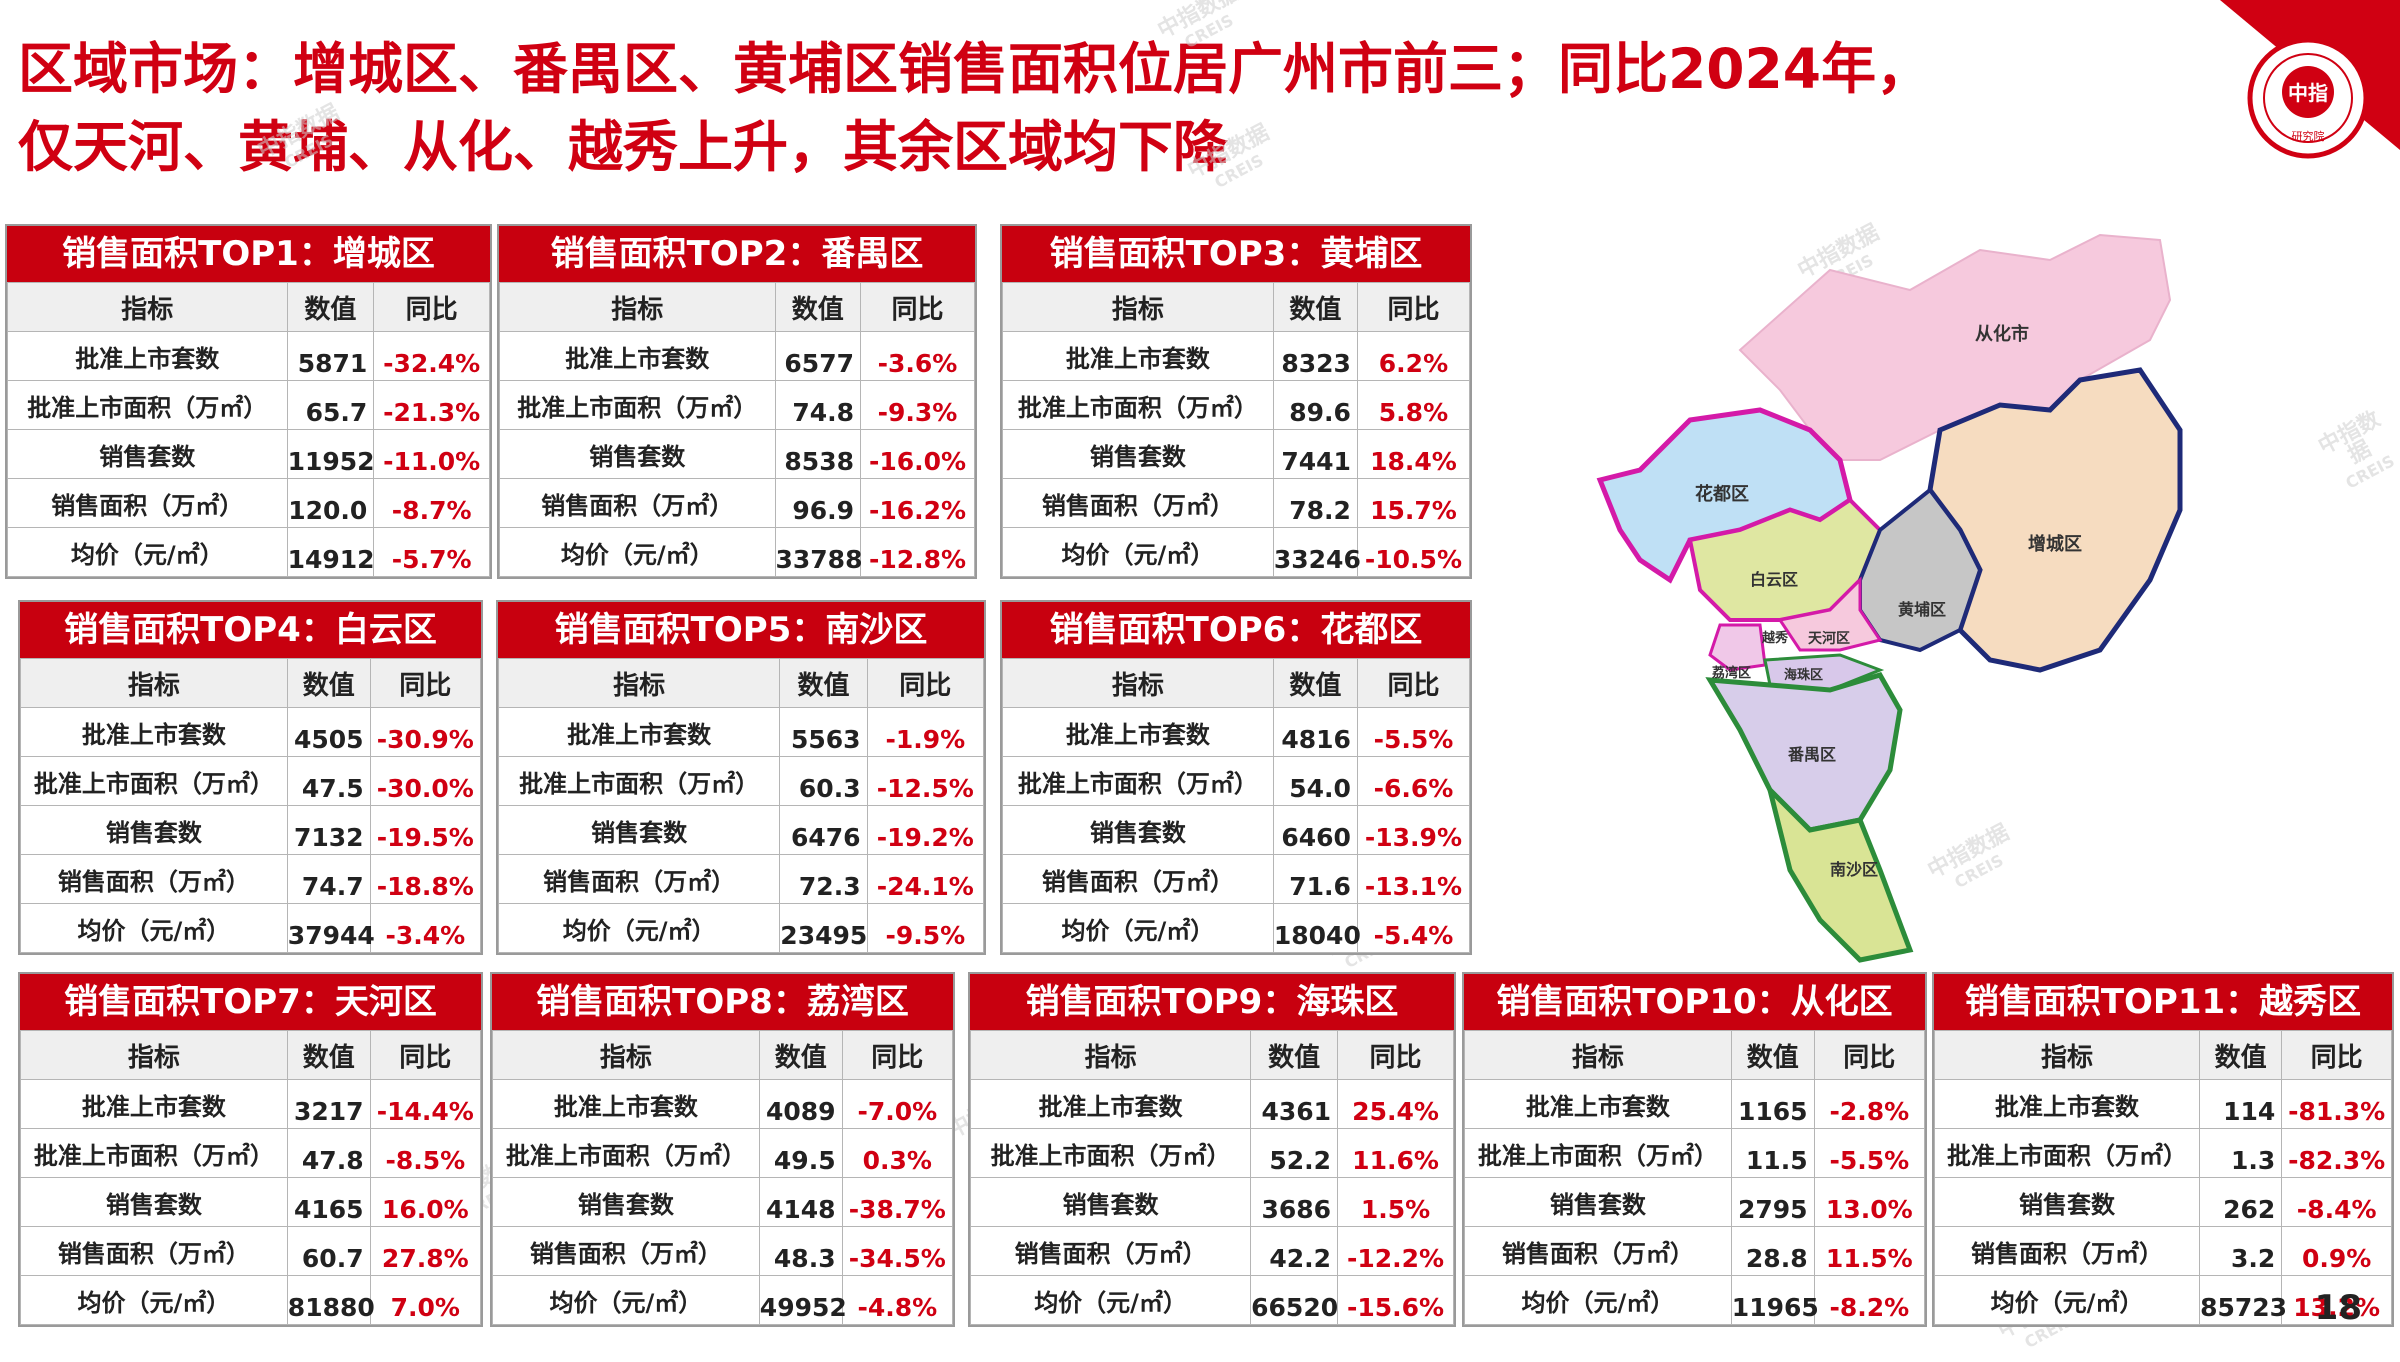 This screenshot has height=1362, width=2400. Describe the element at coordinates (925, 732) in the screenshot. I see `row-yoy: -1.9%` at that location.